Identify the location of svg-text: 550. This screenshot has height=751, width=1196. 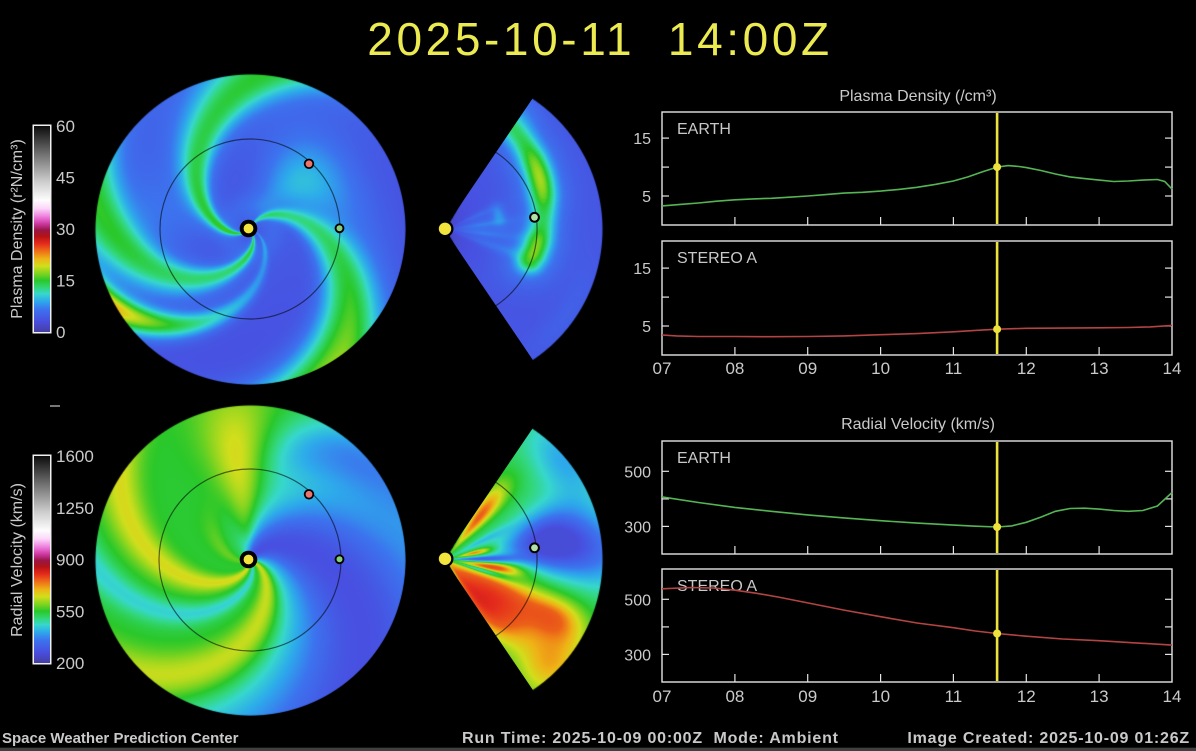
(70, 611).